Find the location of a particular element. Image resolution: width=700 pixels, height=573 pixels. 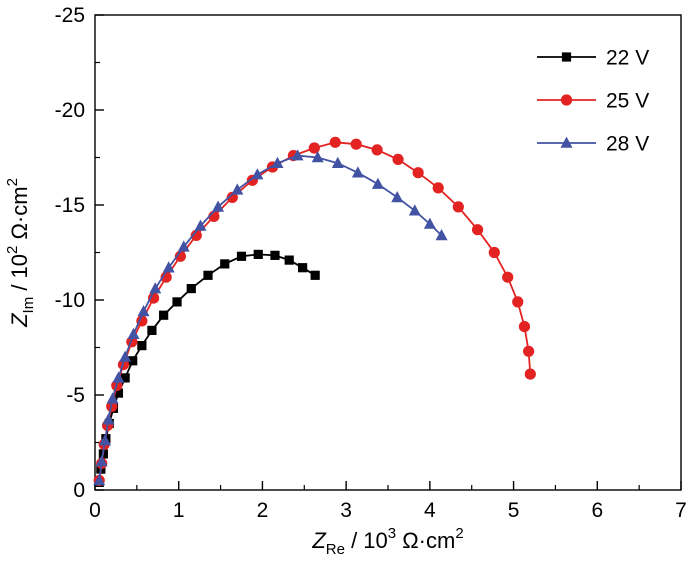

y-tick-label: -10 is located at coordinates (70, 300).